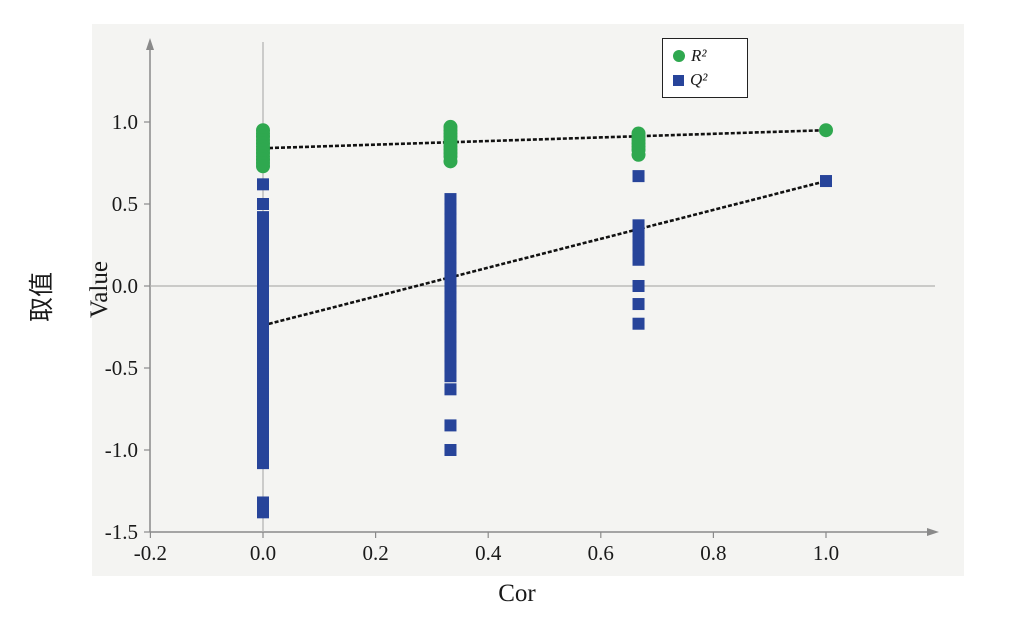 The width and height of the screenshot is (1034, 626). I want to click on y-tick-label: -0.5, so click(121, 368).